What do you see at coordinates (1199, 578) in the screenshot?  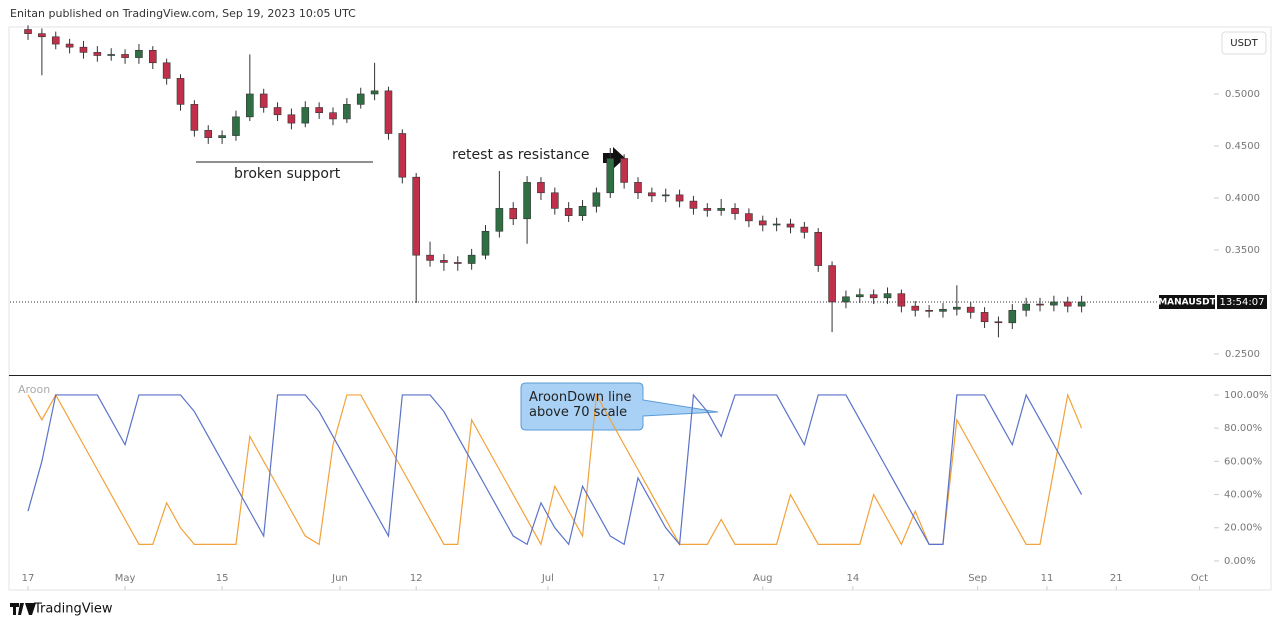 I see `x-tick-label: Oct` at bounding box center [1199, 578].